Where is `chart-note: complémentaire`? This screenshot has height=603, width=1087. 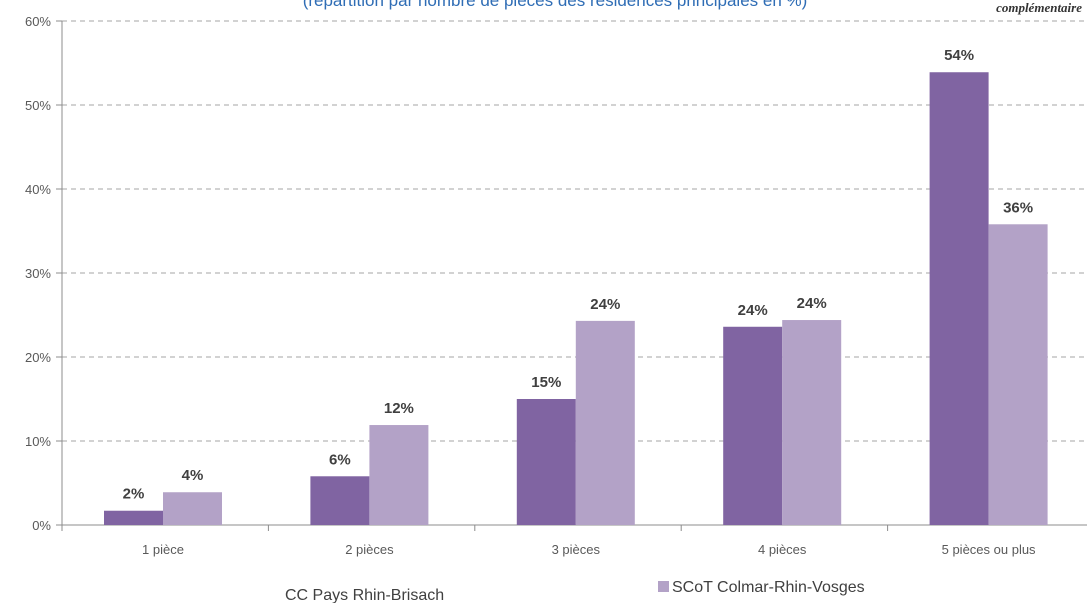
chart-note: complémentaire is located at coordinates (1039, 7).